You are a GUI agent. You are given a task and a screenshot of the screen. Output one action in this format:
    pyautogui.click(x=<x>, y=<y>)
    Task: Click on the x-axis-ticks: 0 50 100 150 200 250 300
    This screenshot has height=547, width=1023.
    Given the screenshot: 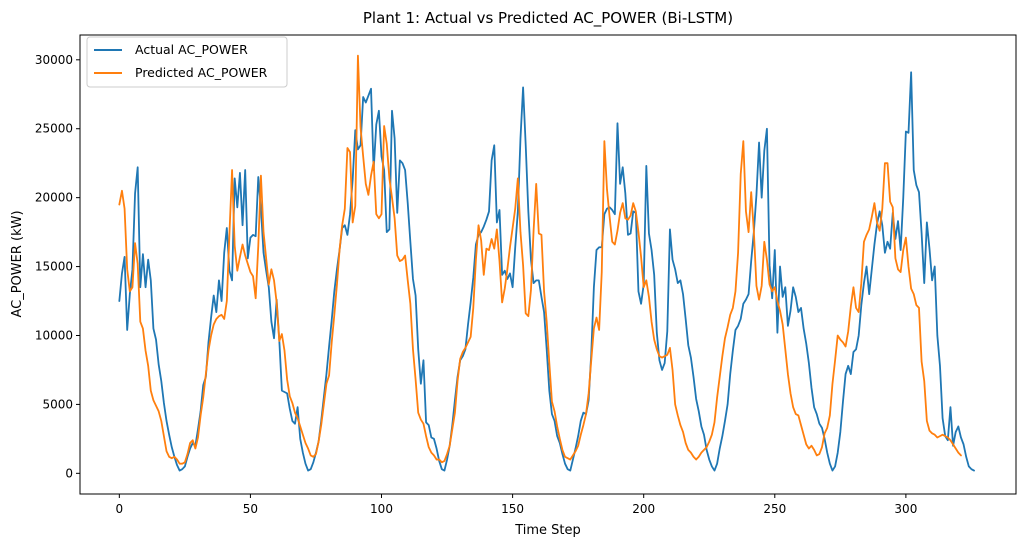 What is the action you would take?
    pyautogui.click(x=516, y=505)
    